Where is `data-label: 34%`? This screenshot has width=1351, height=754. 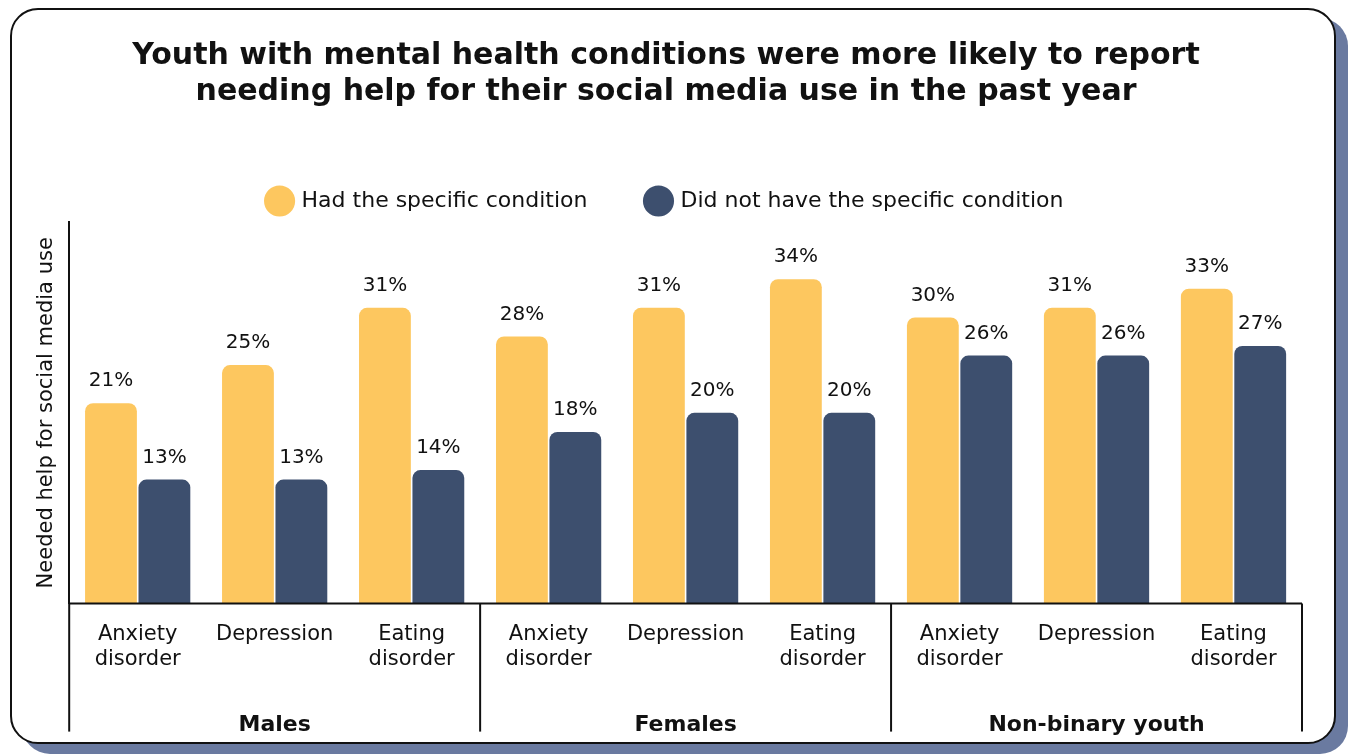
data-label: 34% is located at coordinates (796, 255).